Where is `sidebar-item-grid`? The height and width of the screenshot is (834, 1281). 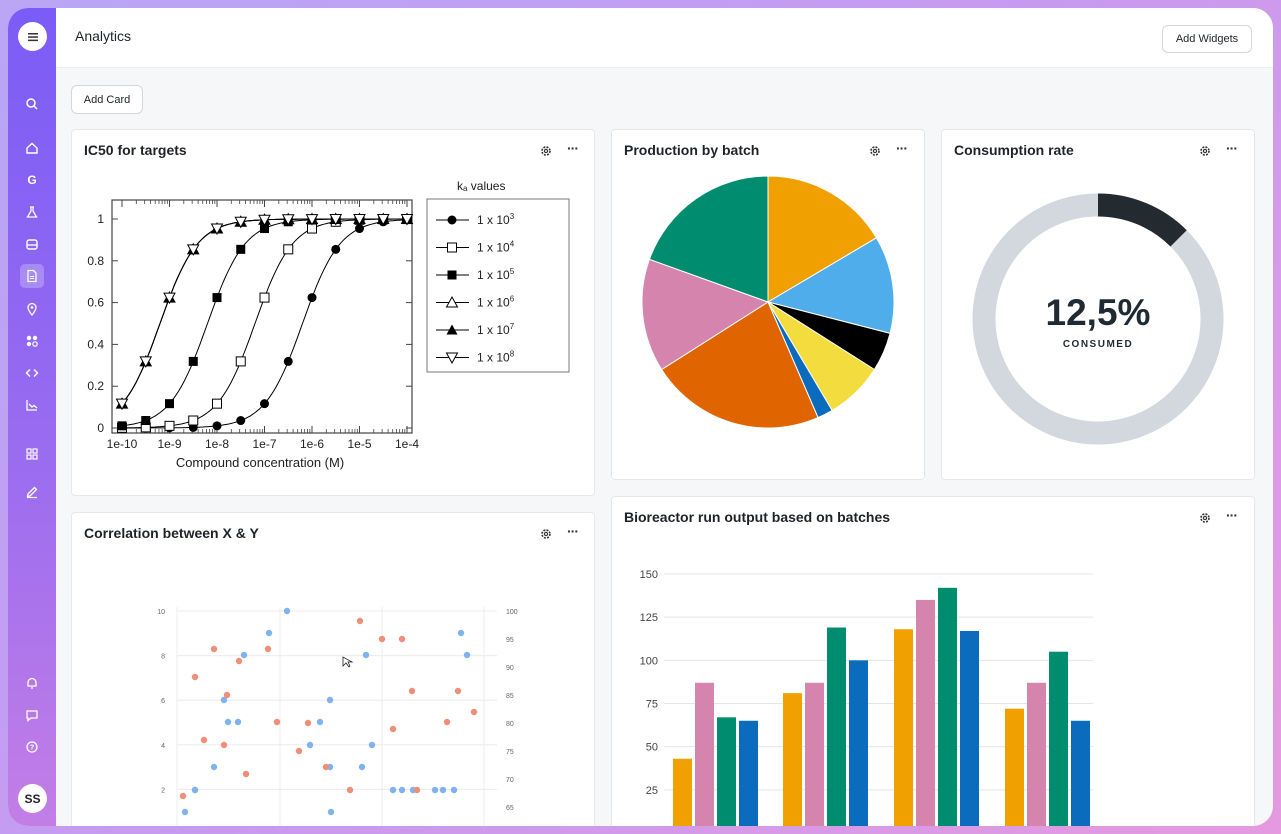
sidebar-item-grid is located at coordinates (32, 454).